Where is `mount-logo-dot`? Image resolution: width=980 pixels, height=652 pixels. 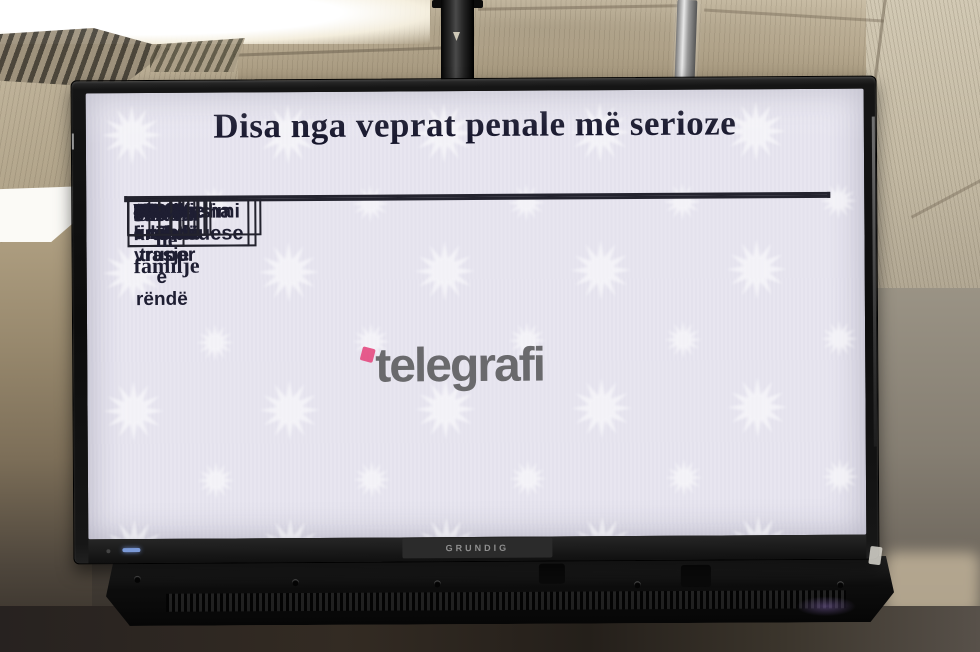 mount-logo-dot is located at coordinates (456, 36).